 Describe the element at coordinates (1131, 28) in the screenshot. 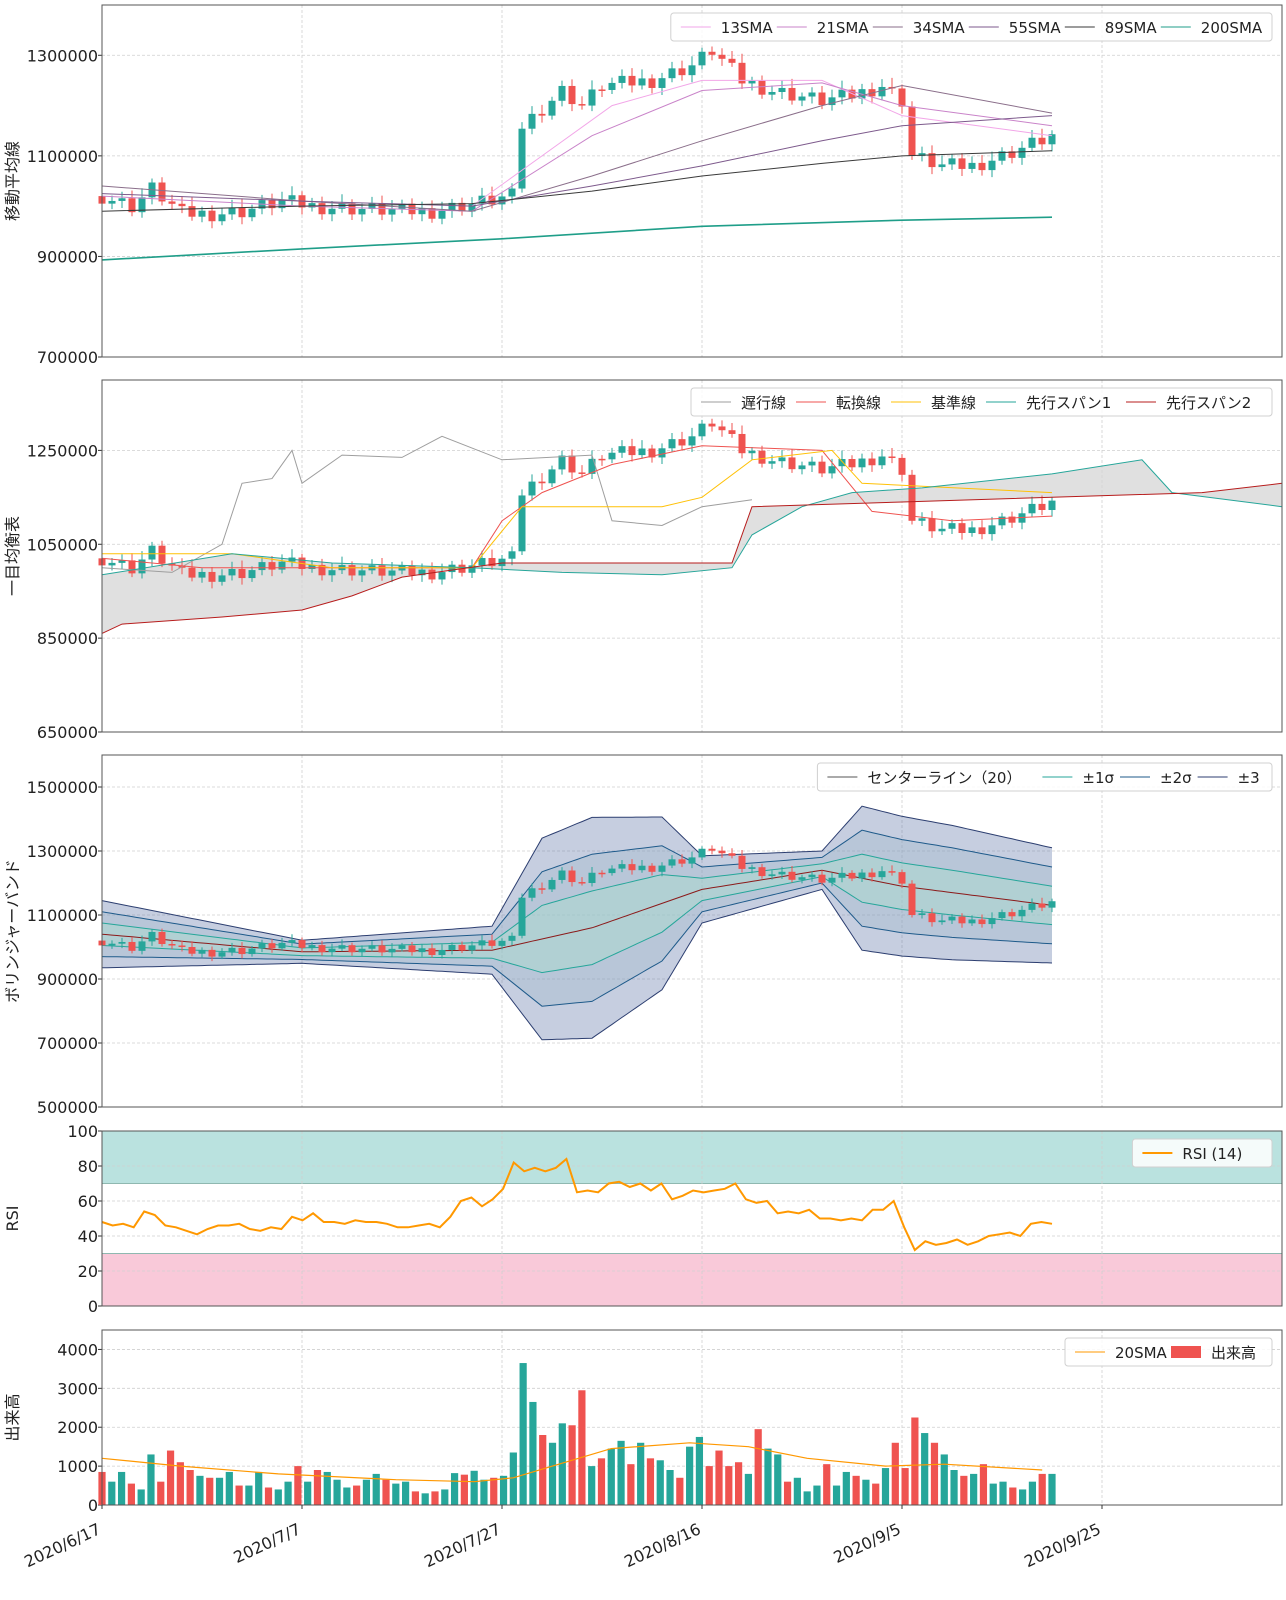

I see `legend-label: 89SMA` at that location.